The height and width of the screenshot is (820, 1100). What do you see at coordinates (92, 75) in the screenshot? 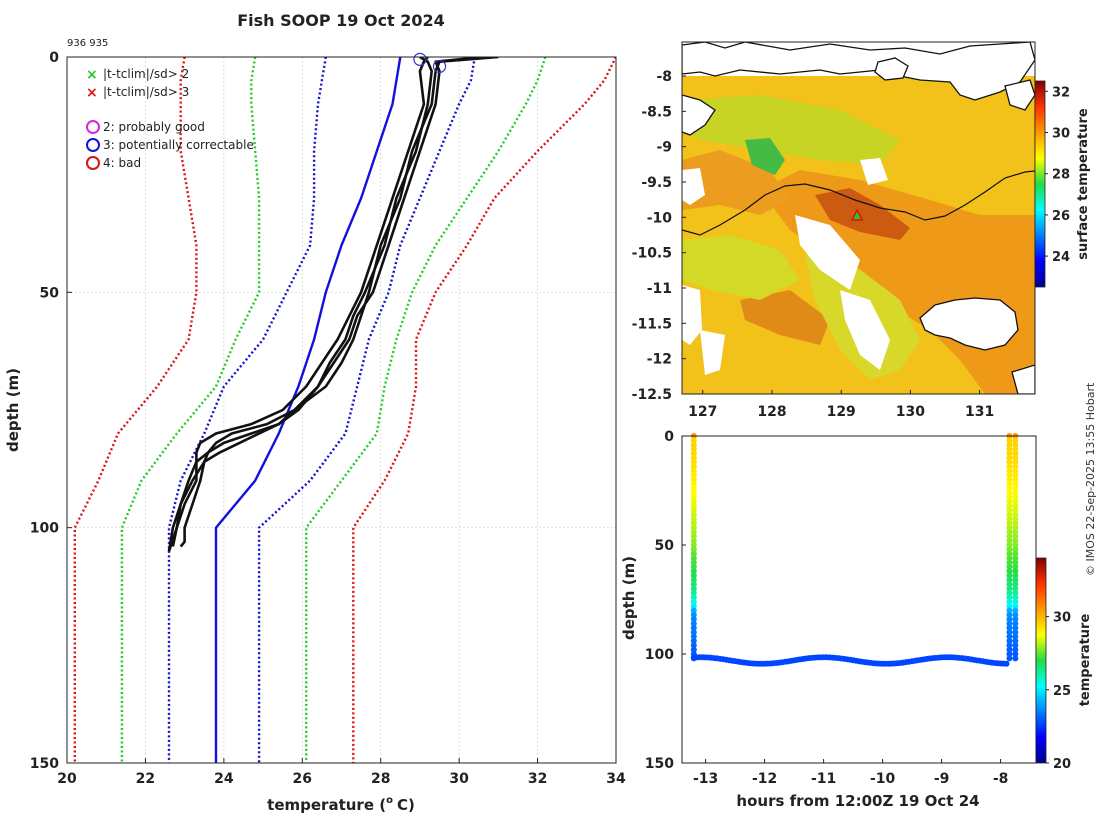
I see `legend-flag2-marker: ×` at bounding box center [92, 75].